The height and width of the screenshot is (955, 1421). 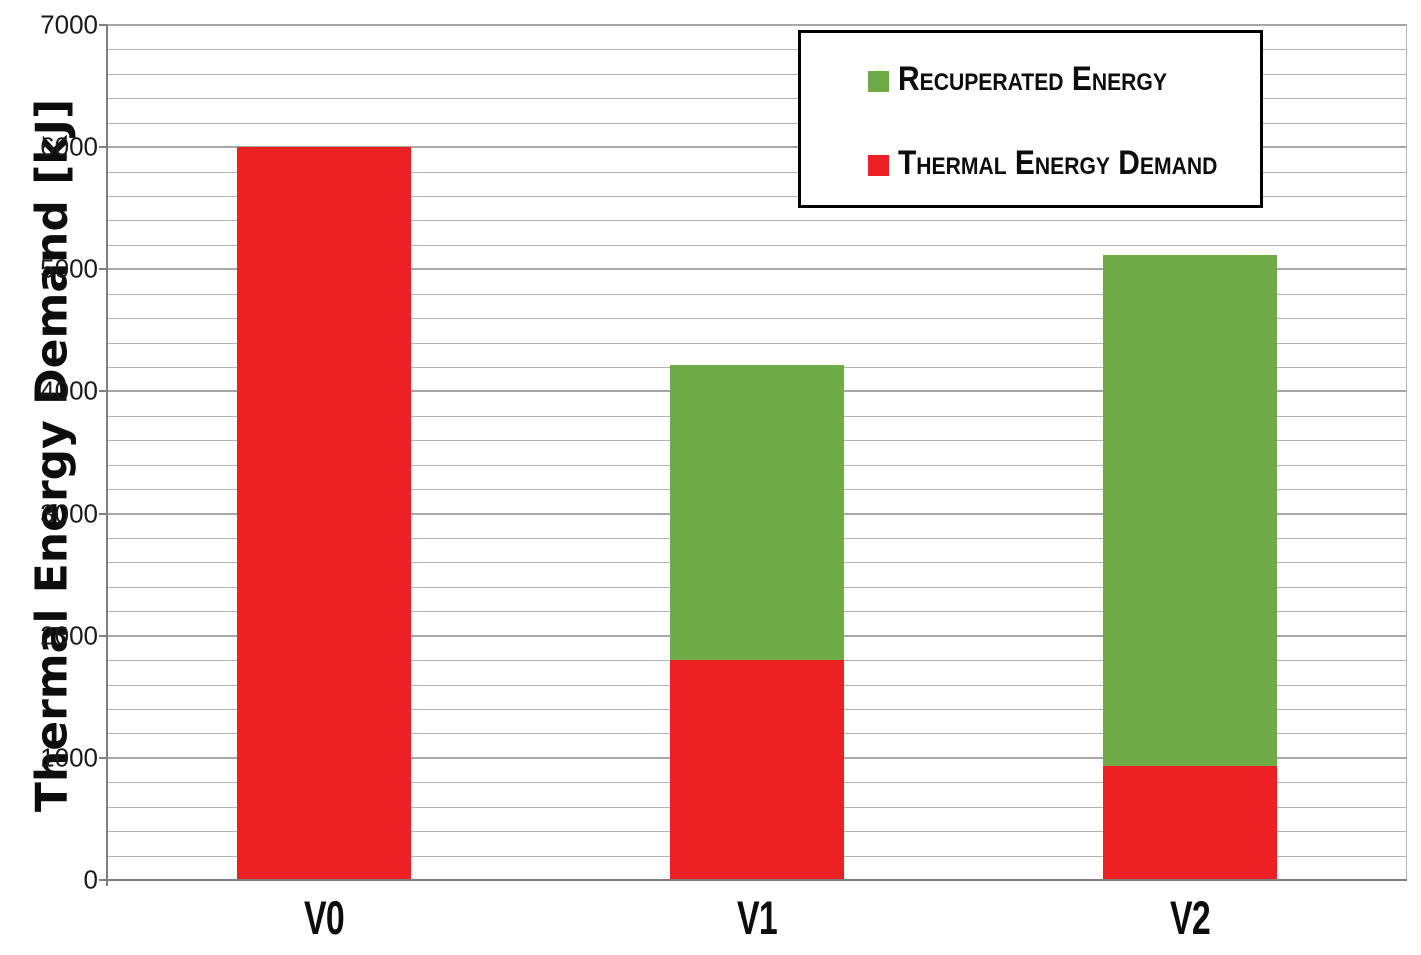 I want to click on legend-label: Thermal Energy Demand, so click(x=1058, y=163).